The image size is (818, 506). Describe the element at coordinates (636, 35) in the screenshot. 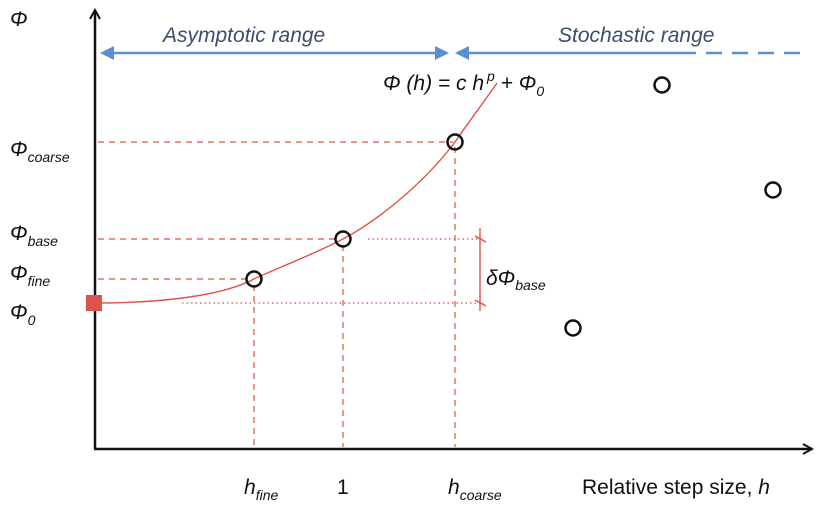

I see `stochastic-range-label: Stochastic range` at that location.